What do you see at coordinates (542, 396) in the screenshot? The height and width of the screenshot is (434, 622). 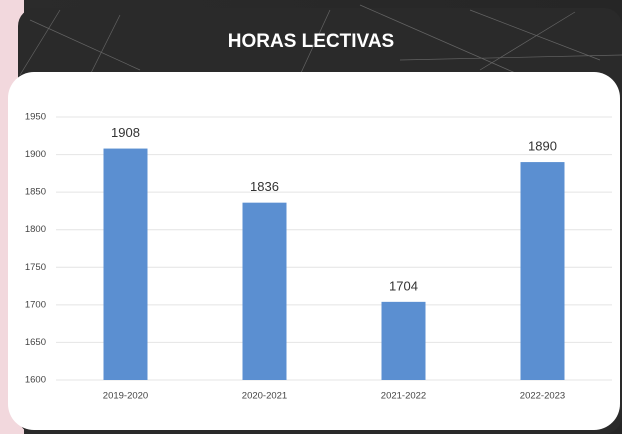 I see `x-tick-label: 2022-2023` at bounding box center [542, 396].